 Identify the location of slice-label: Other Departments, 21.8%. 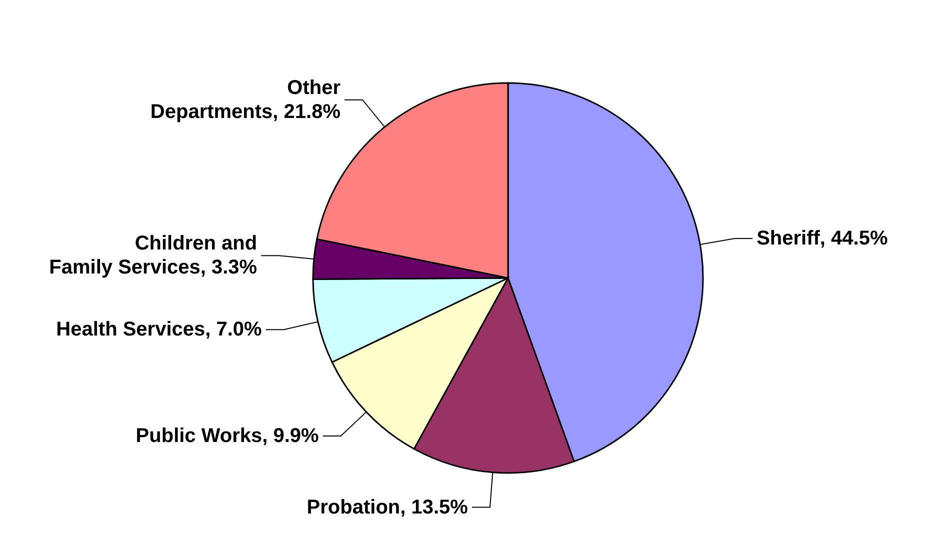
(245, 99).